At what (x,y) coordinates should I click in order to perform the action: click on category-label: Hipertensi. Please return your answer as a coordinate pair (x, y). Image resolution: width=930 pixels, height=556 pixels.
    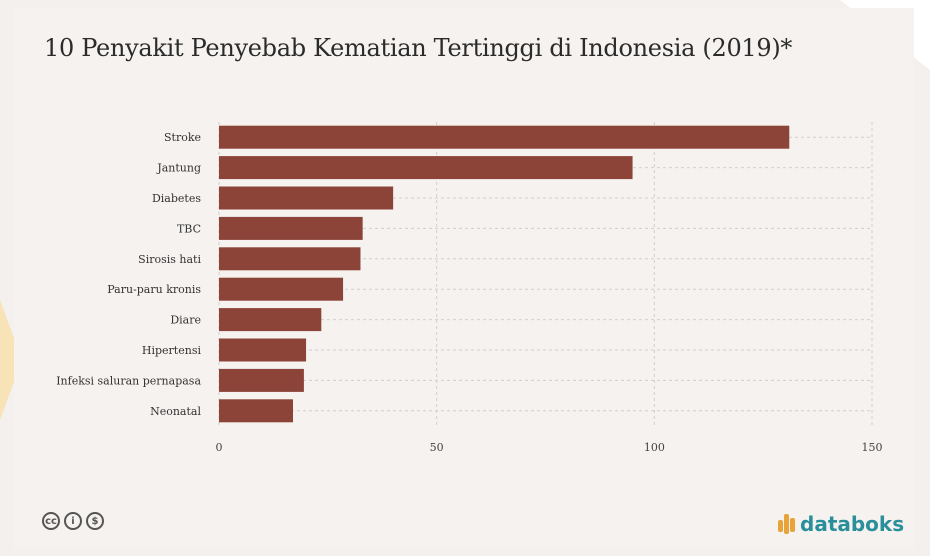
    Looking at the image, I should click on (172, 350).